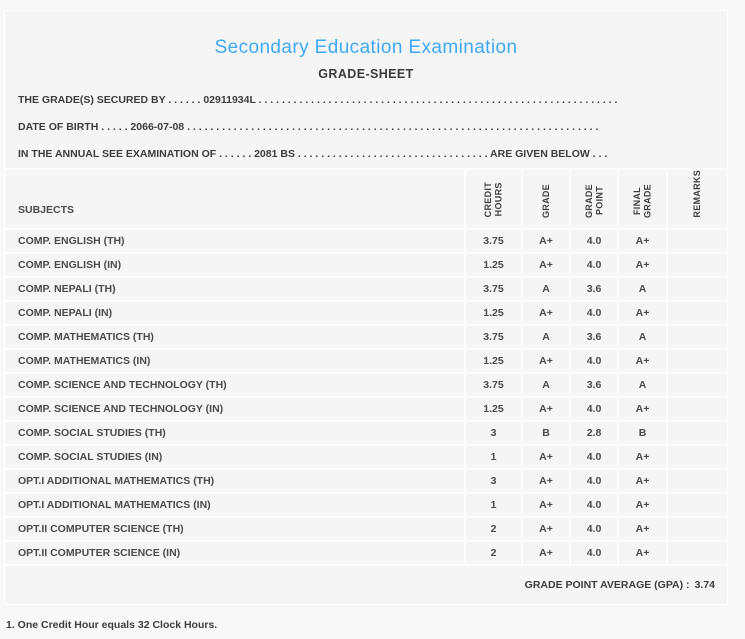 This screenshot has width=745, height=639. Describe the element at coordinates (545, 432) in the screenshot. I see `cell-grade: B` at that location.